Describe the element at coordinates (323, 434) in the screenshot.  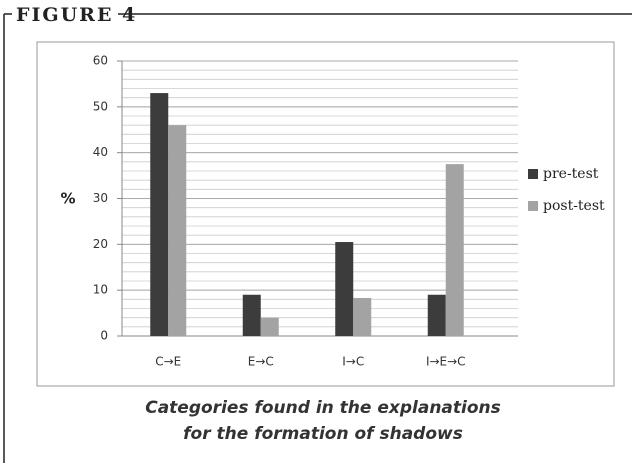
I see `caption: for the formation of shadows` at that location.